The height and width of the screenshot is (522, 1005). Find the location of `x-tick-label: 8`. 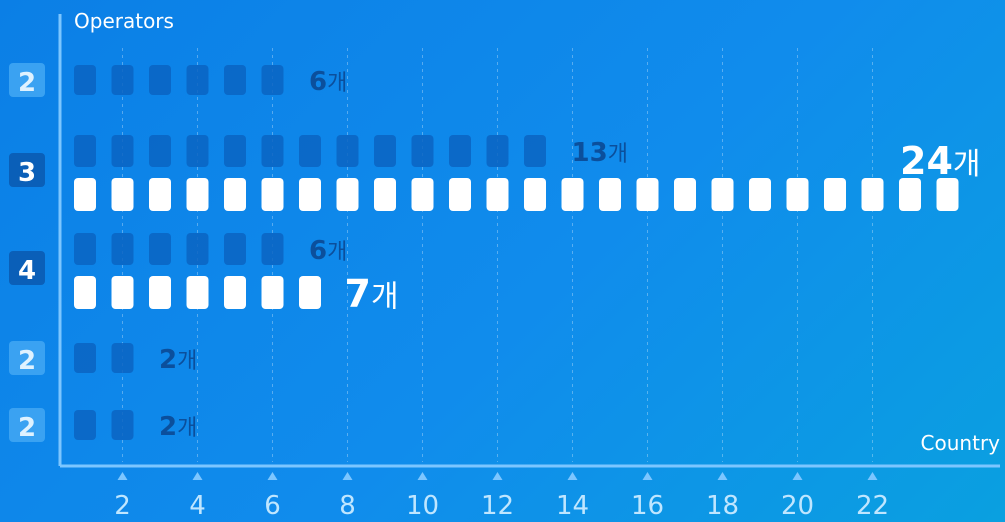

x-tick-label: 8 is located at coordinates (347, 506).